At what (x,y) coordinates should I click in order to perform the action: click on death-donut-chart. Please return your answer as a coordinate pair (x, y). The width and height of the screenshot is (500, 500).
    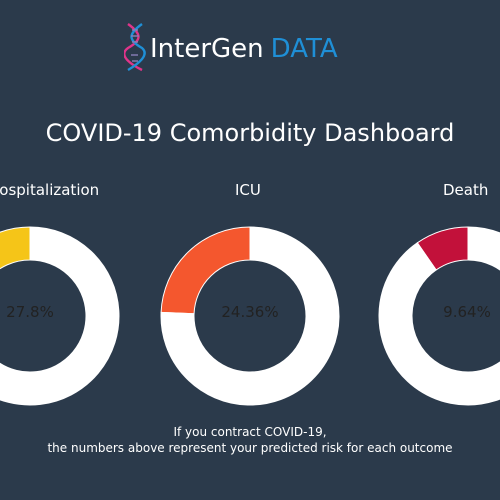
    Looking at the image, I should click on (439, 316).